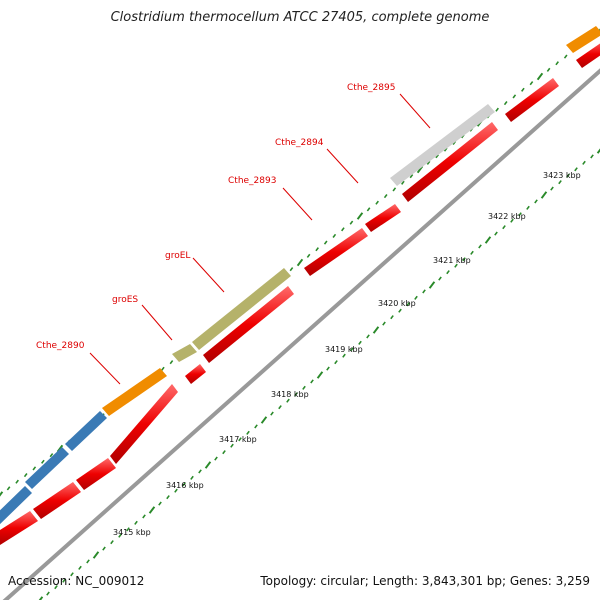 Image resolution: width=600 pixels, height=600 pixels. Describe the element at coordinates (562, 175) in the screenshot. I see `tick-label-3423: 3423 kbp` at that location.